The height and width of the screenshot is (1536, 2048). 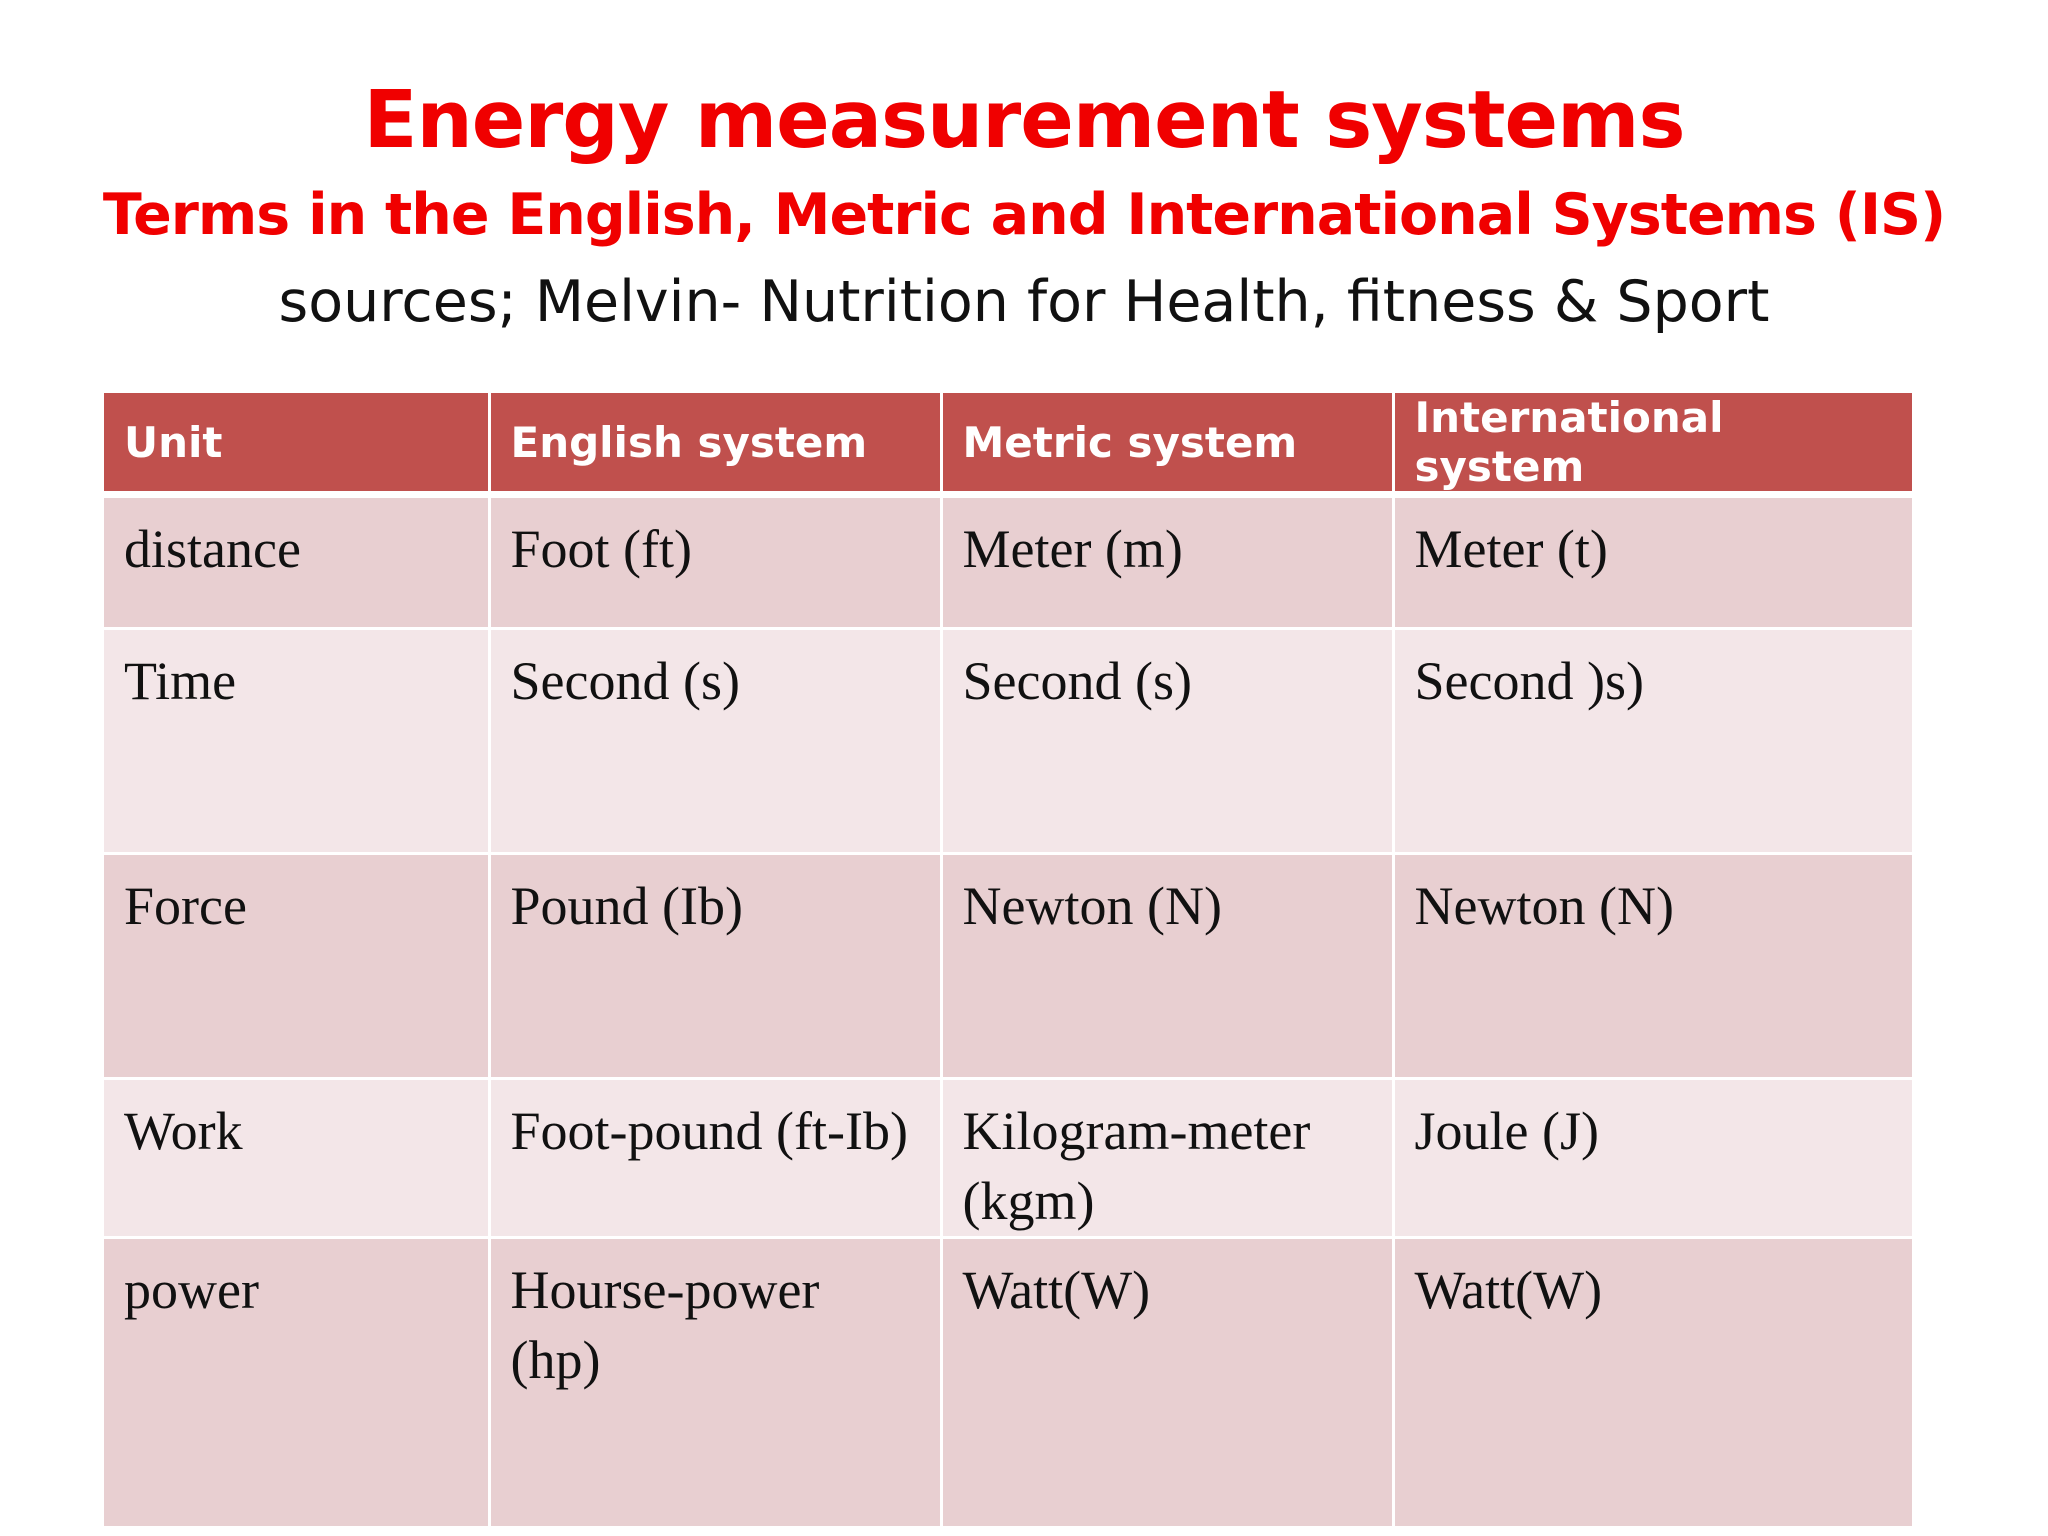 I want to click on header-unit: Unit, so click(x=297, y=445).